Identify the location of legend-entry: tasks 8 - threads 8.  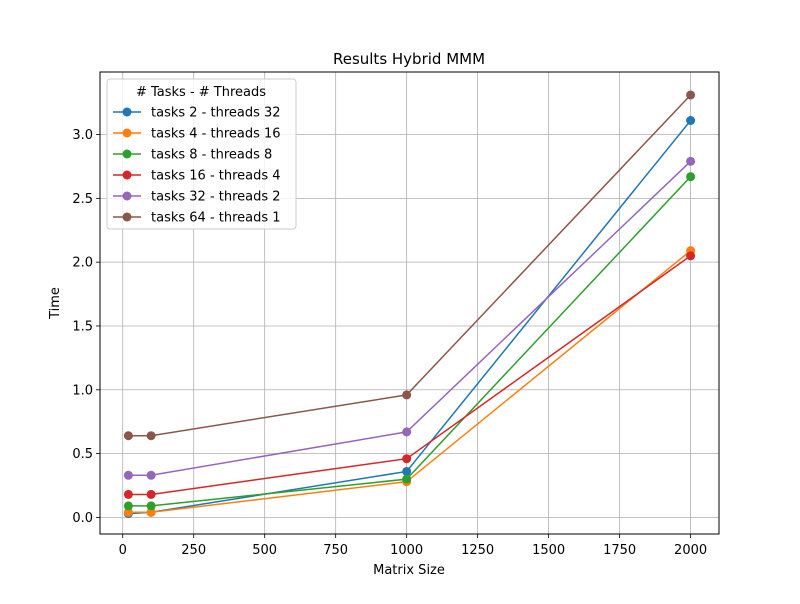
(192, 155).